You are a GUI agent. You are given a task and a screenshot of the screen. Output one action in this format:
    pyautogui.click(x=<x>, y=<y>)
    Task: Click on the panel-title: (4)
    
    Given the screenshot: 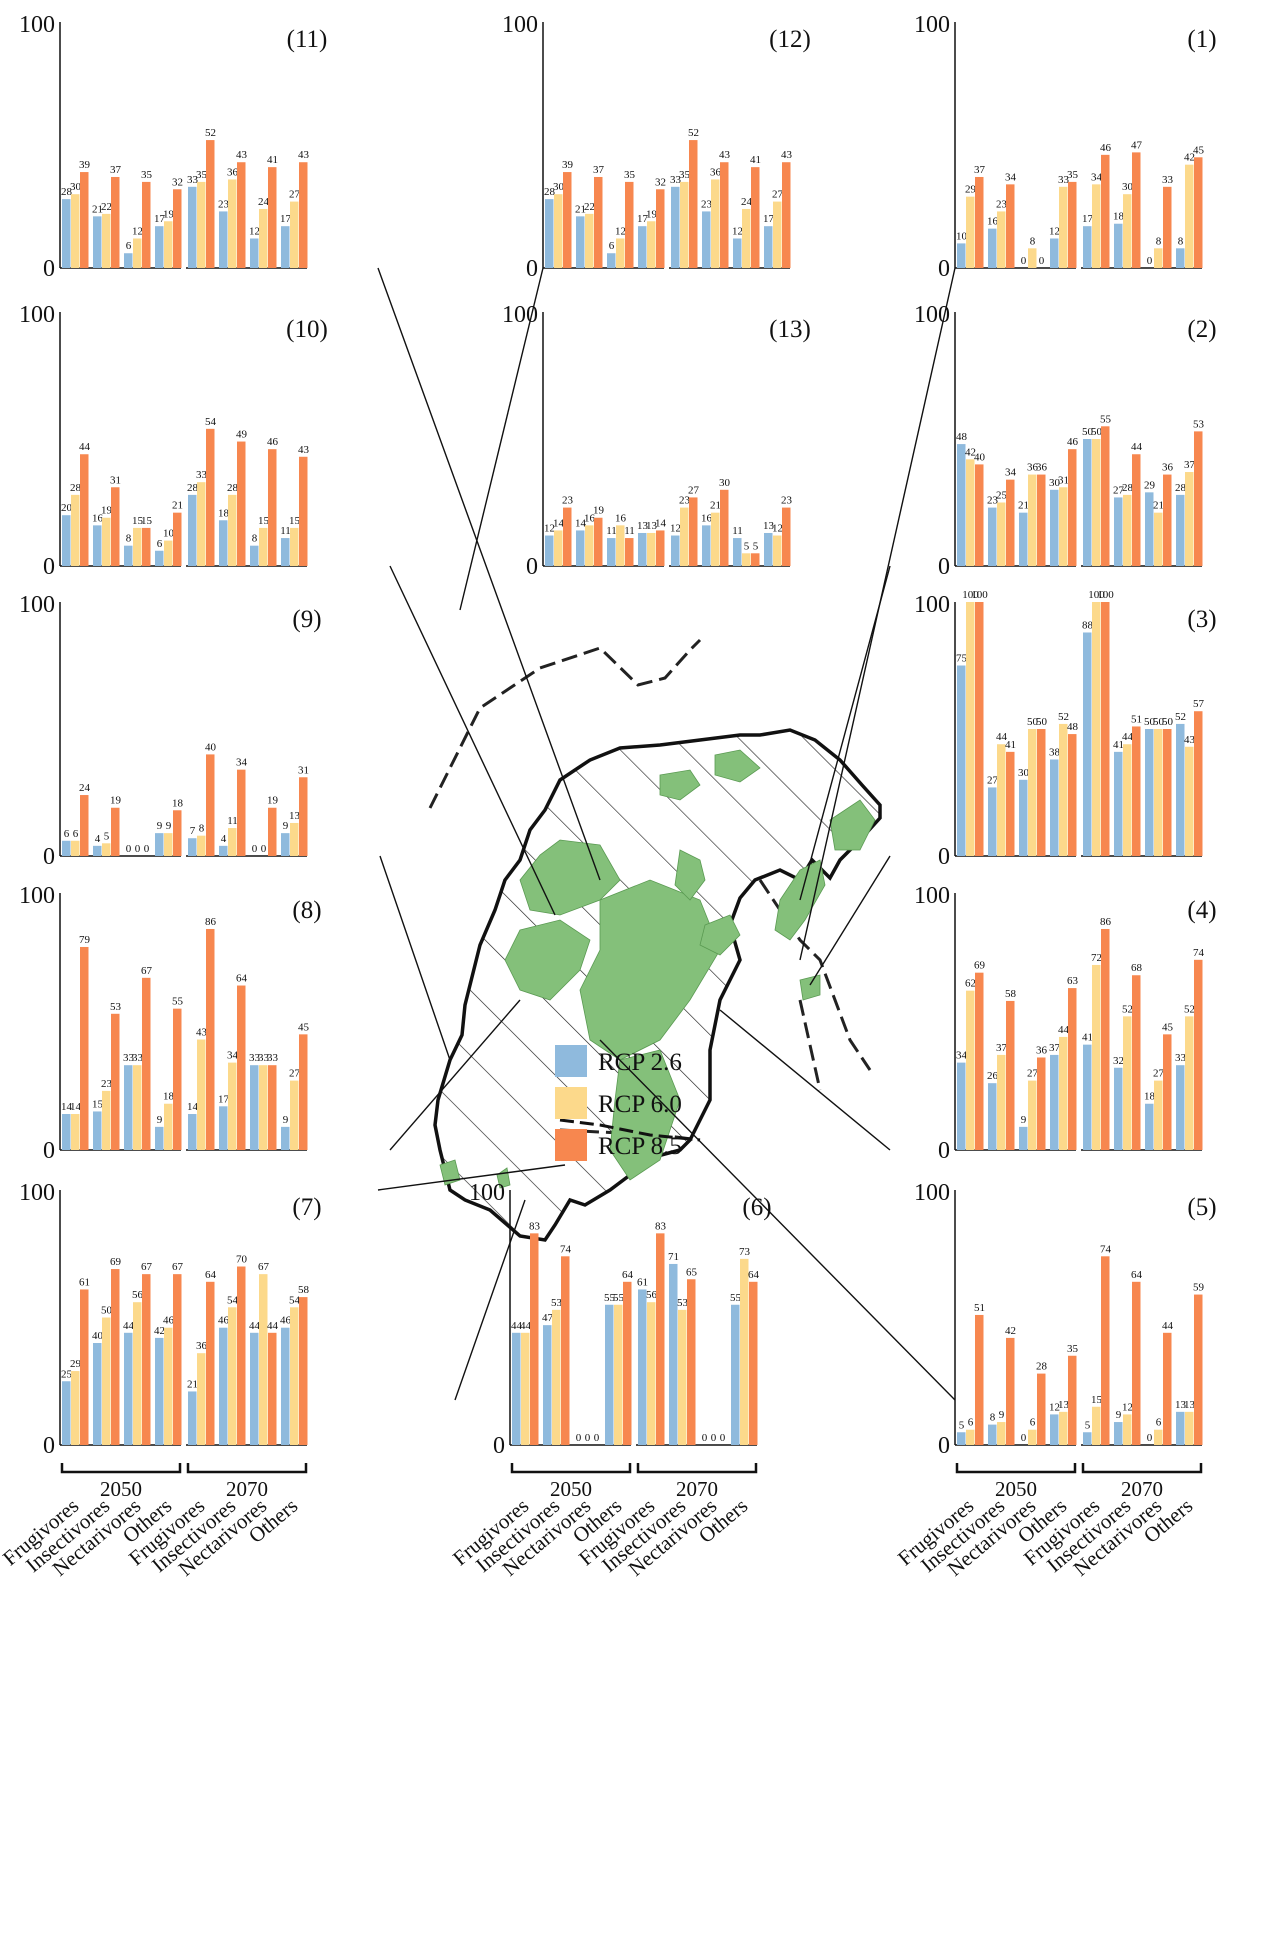 What is the action you would take?
    pyautogui.click(x=1201, y=910)
    